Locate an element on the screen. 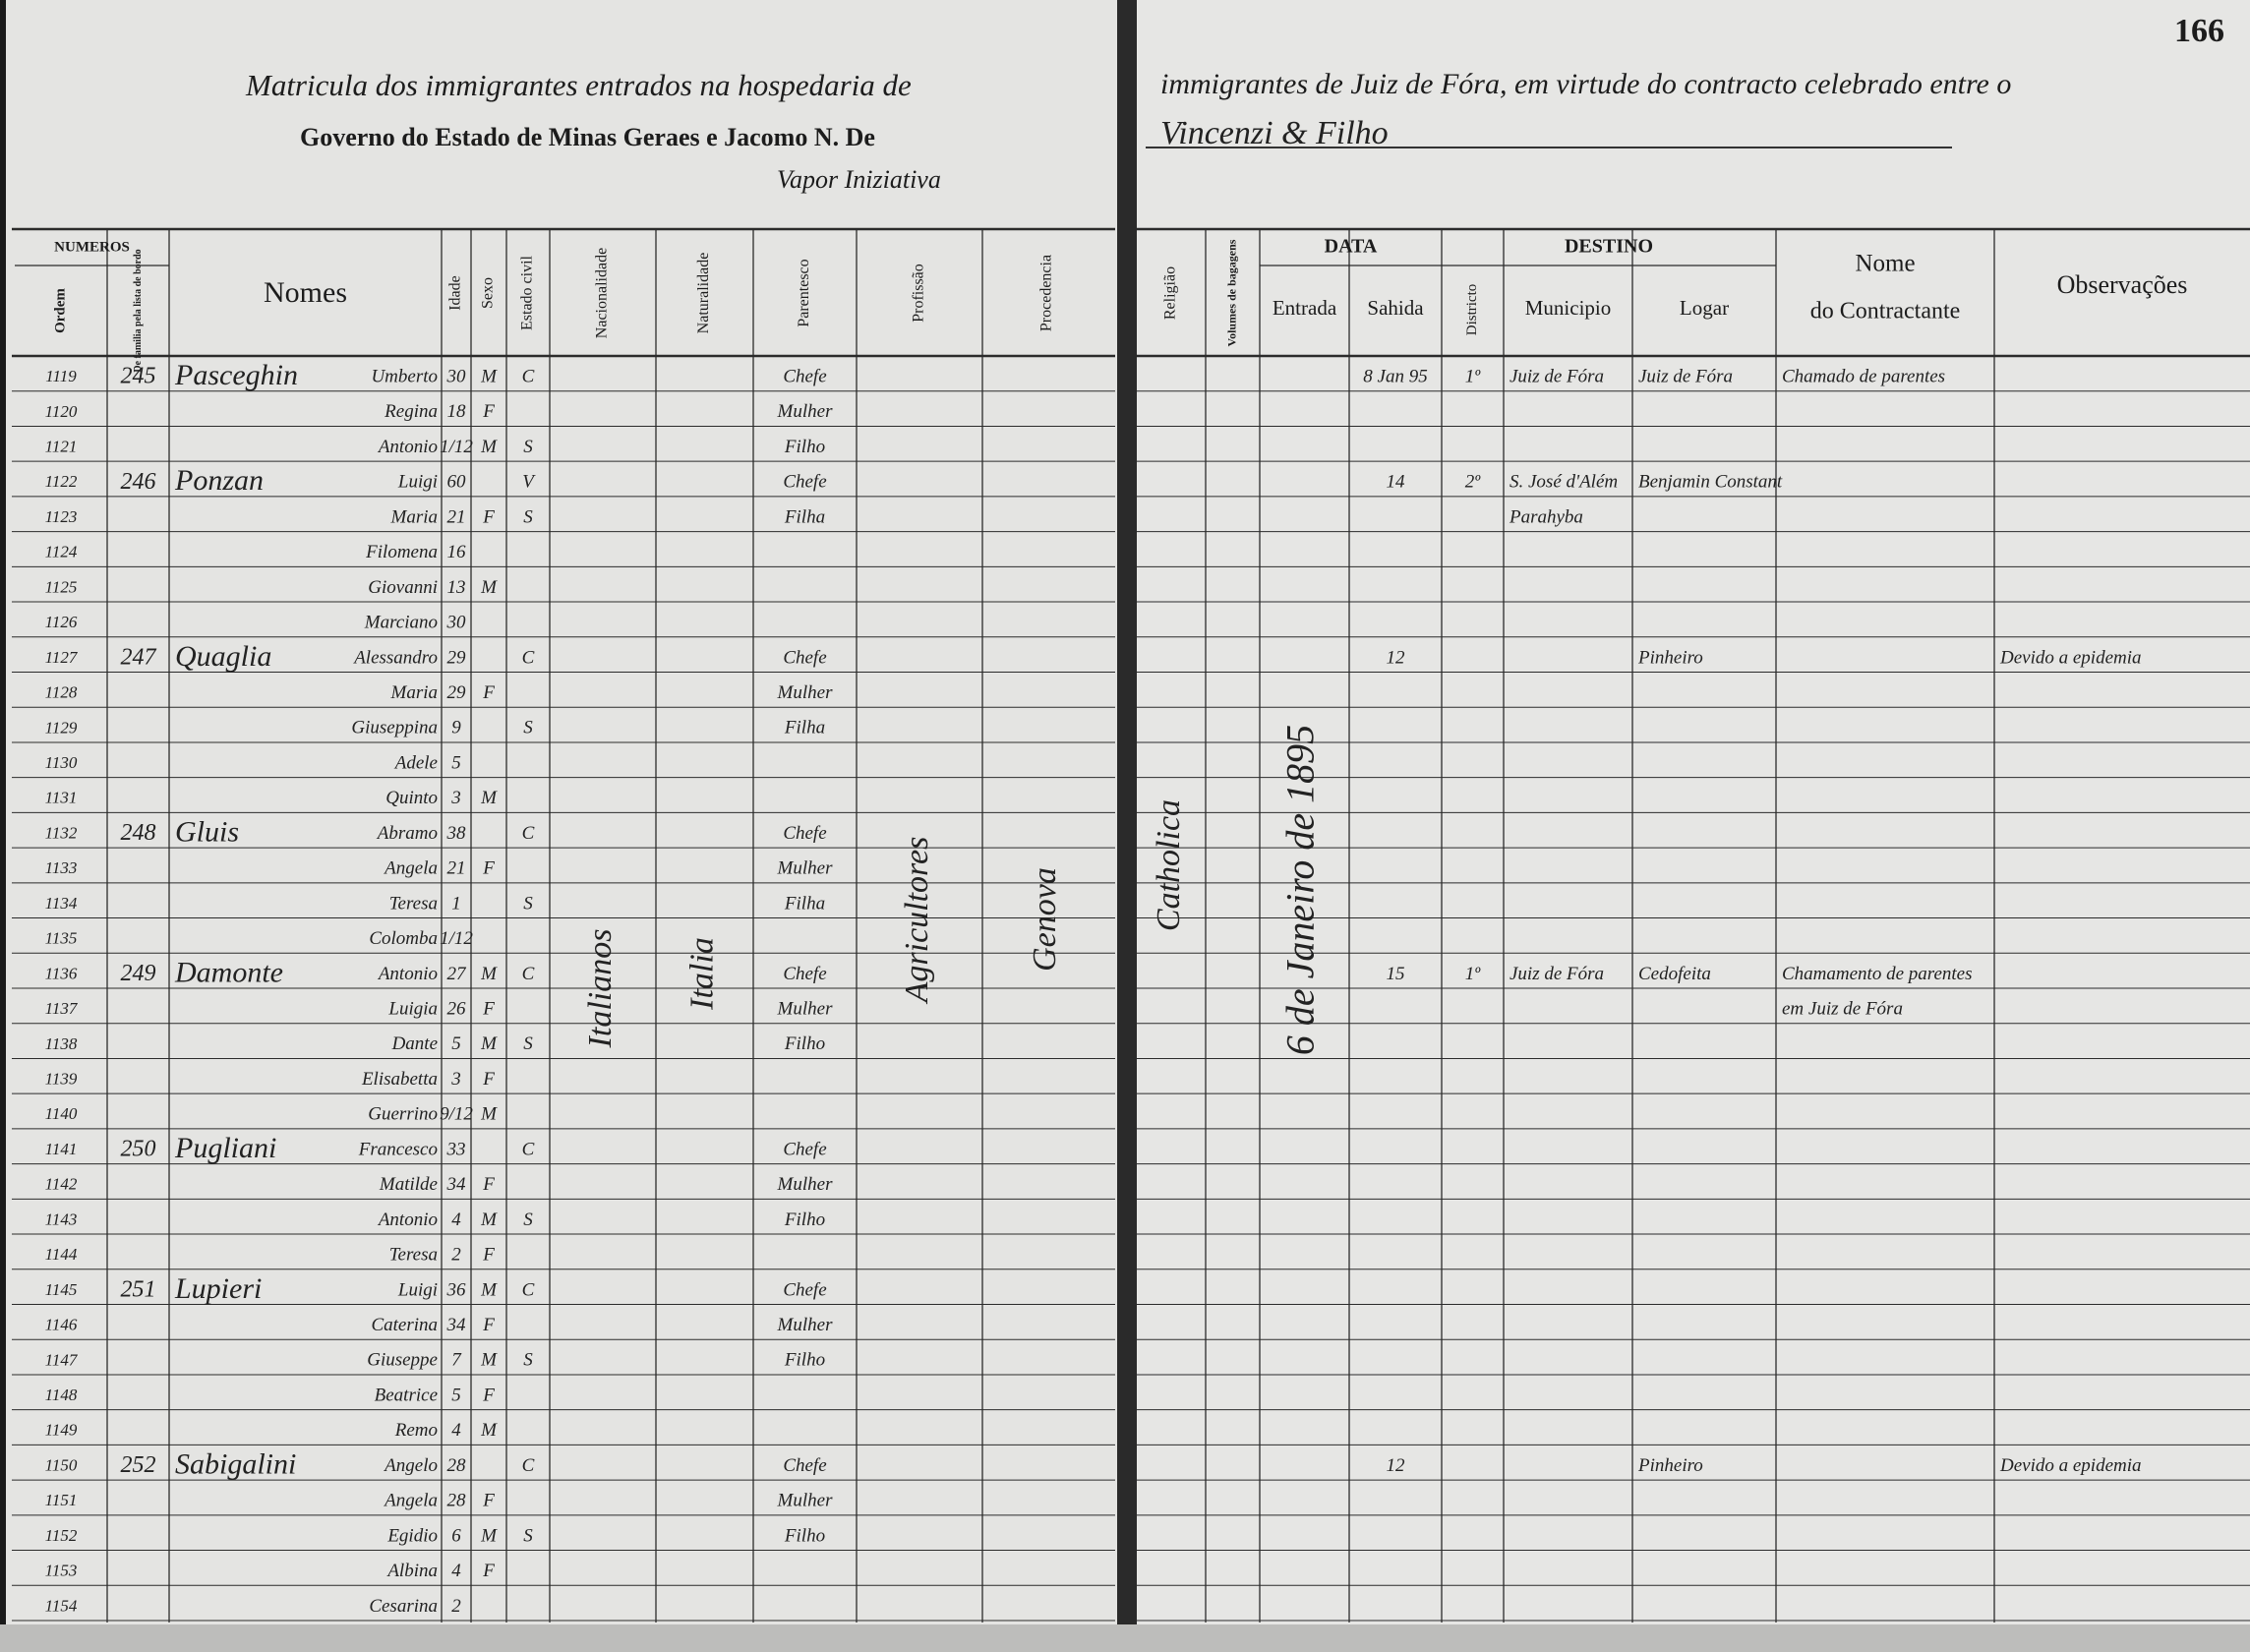 The width and height of the screenshot is (2250, 1652). first-name-cell: Francesco is located at coordinates (398, 1149).